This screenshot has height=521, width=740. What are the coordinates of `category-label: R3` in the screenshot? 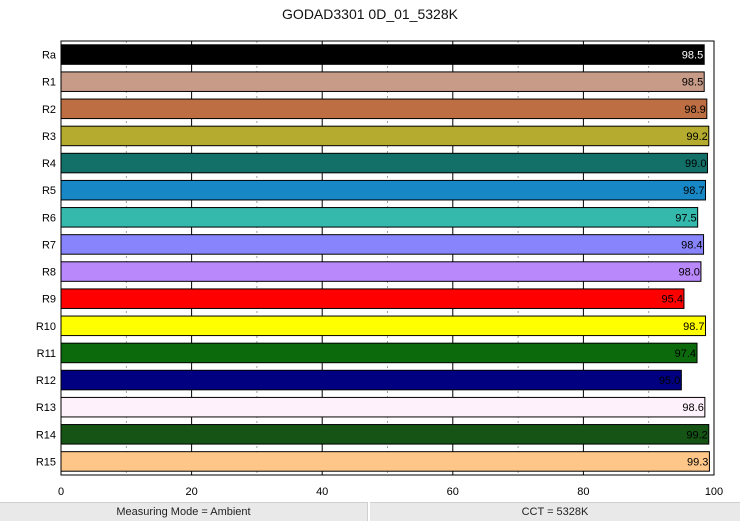 It's located at (49, 137).